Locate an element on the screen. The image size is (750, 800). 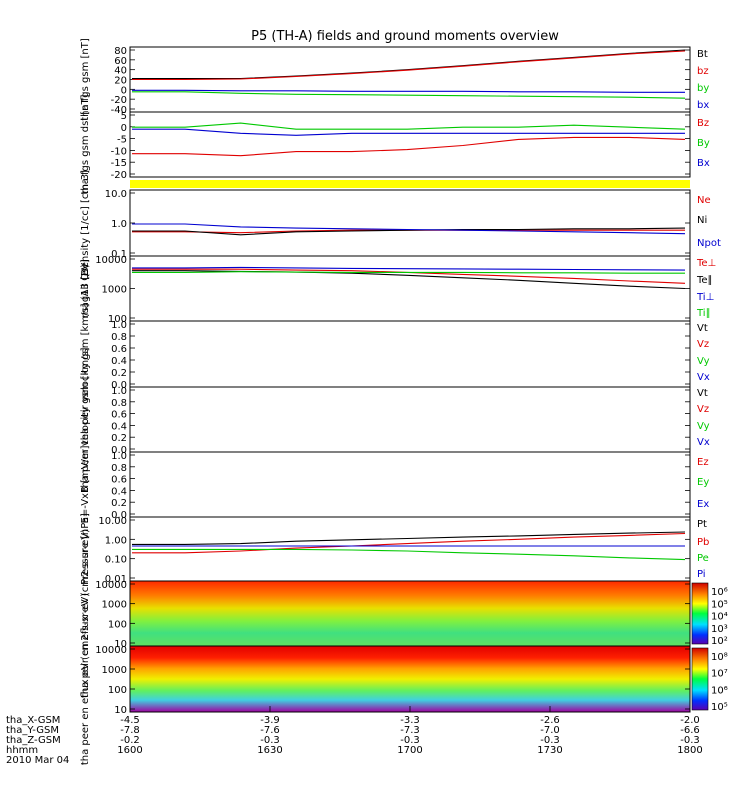
y-axis-label: tha peir velocity gsm [km/s] (All Qs) is located at coordinates (85, 354).